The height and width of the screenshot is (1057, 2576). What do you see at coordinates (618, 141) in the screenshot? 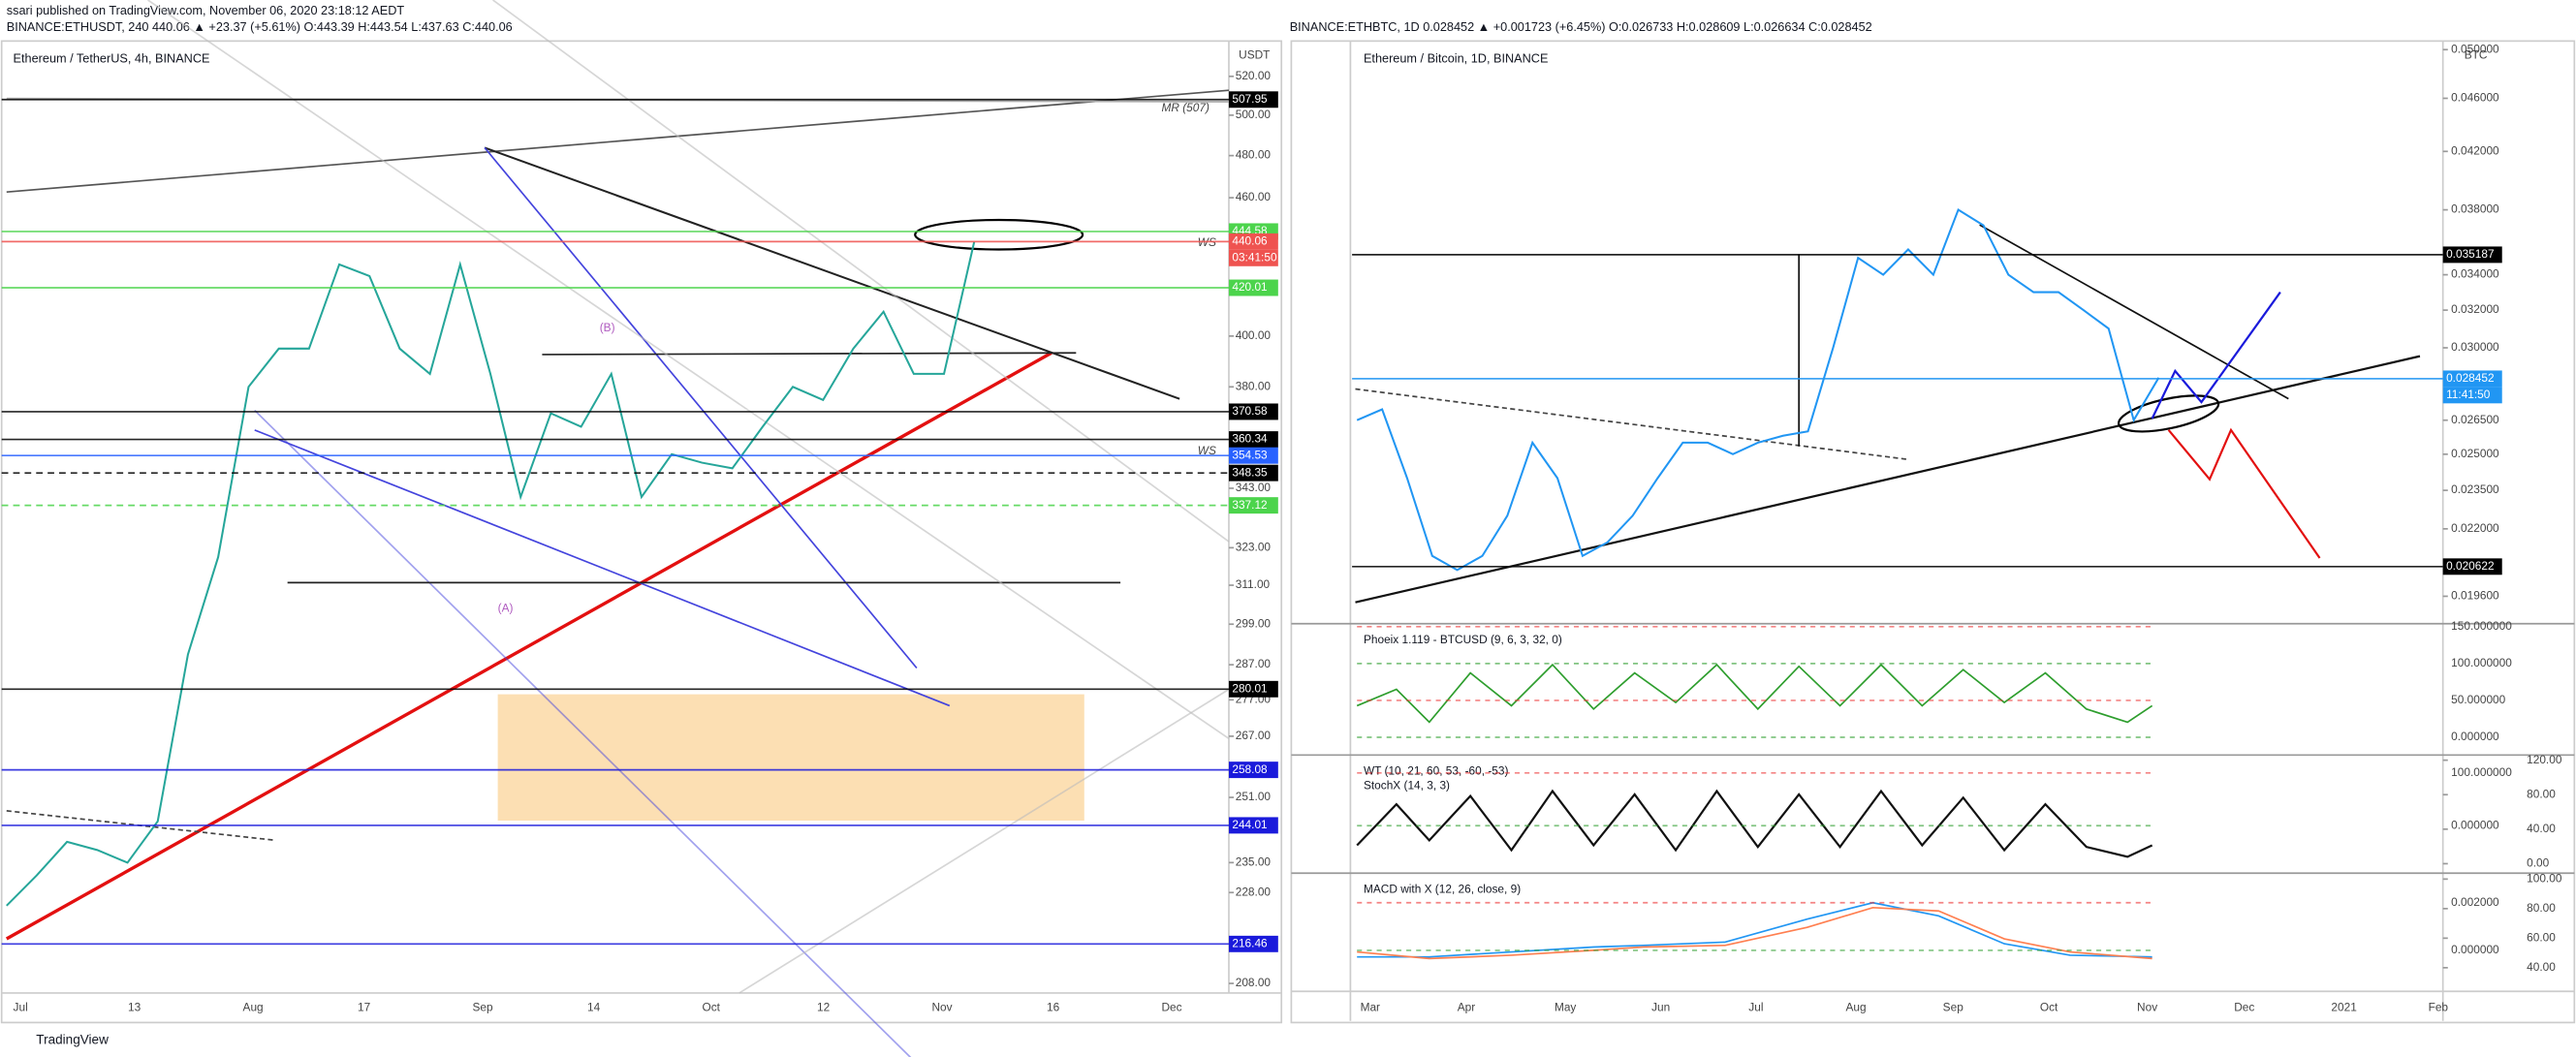
I see `trend-line` at bounding box center [618, 141].